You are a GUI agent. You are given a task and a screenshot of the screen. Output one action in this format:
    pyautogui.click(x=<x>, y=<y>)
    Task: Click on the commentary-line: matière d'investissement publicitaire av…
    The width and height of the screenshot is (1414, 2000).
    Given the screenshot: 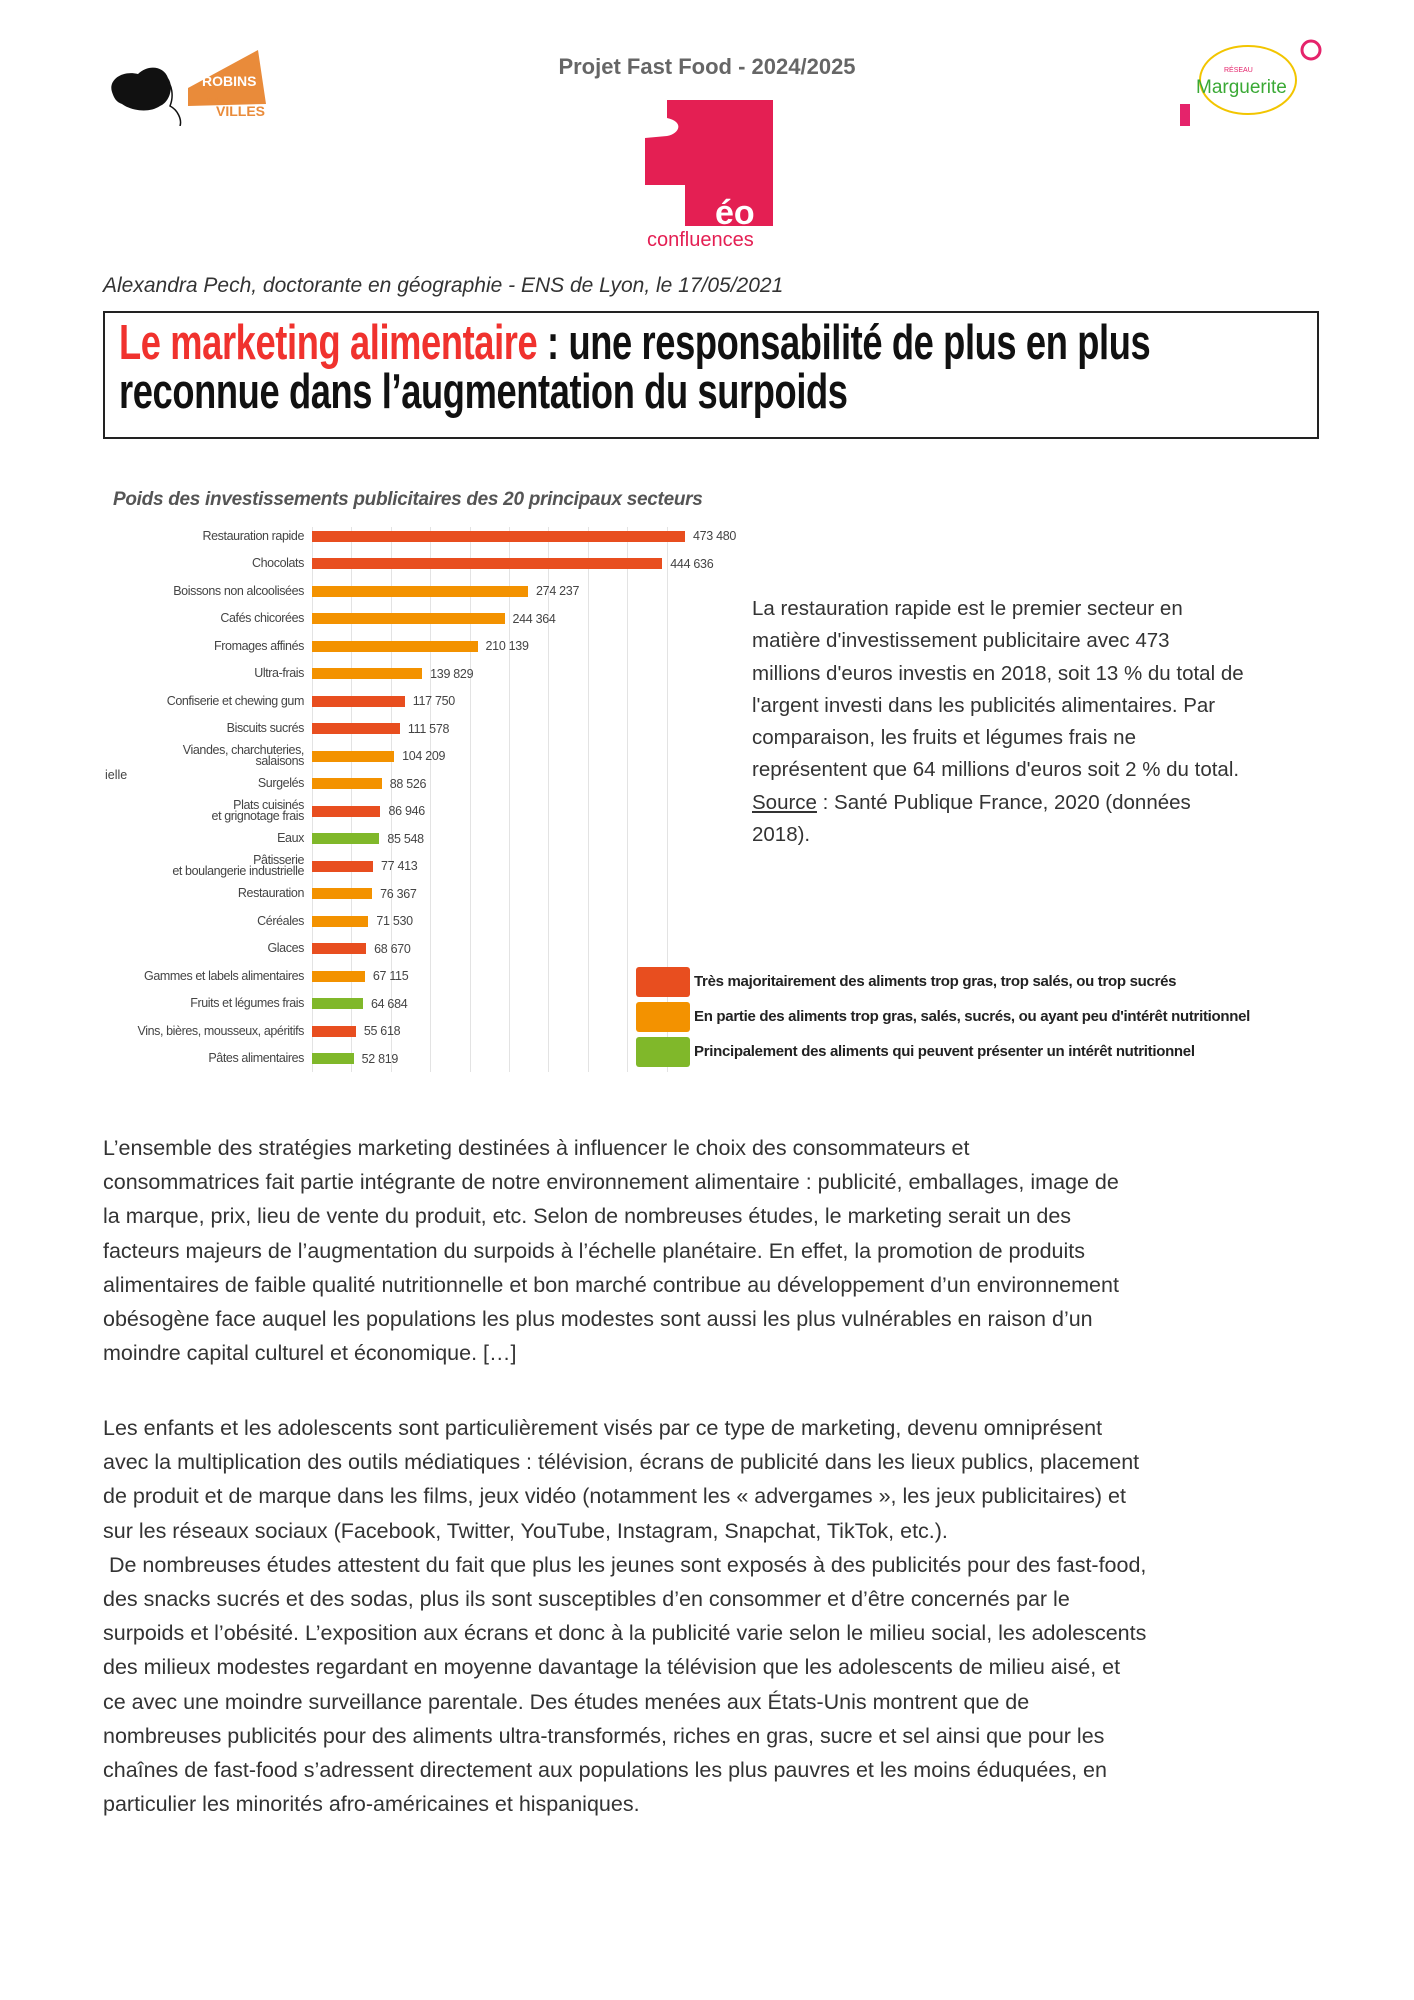 What is the action you would take?
    pyautogui.click(x=961, y=641)
    